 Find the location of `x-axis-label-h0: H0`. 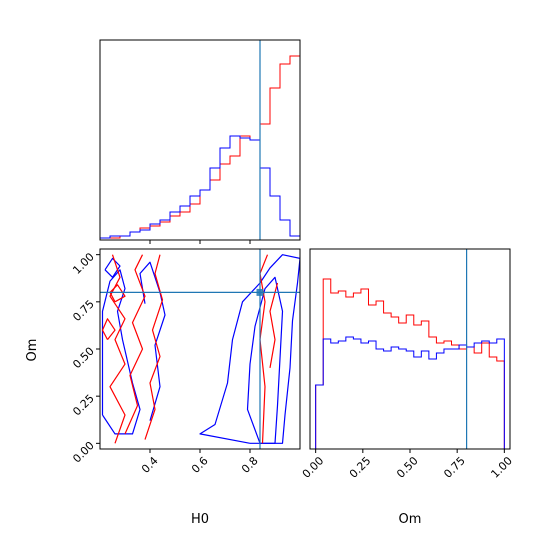

x-axis-label-h0: H0 is located at coordinates (200, 519).